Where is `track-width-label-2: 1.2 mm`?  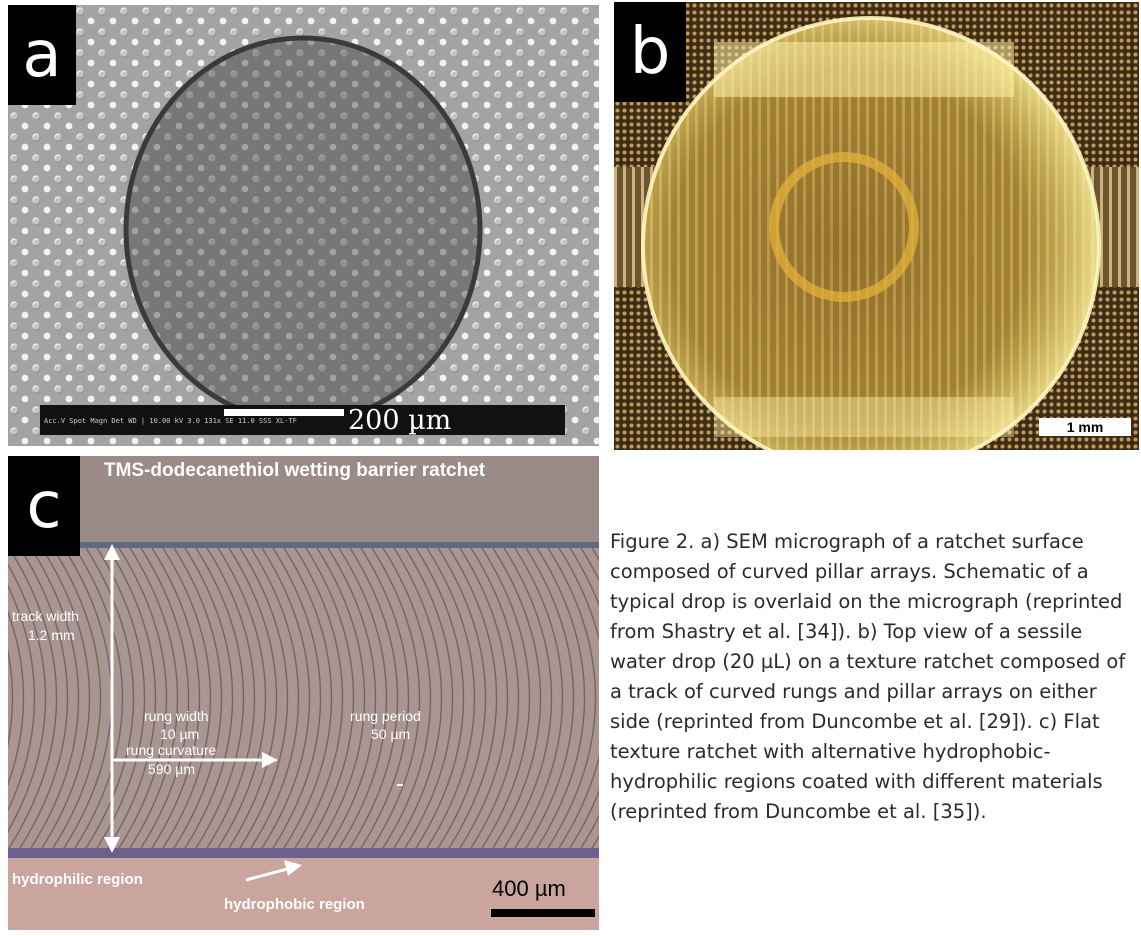 track-width-label-2: 1.2 mm is located at coordinates (51, 635).